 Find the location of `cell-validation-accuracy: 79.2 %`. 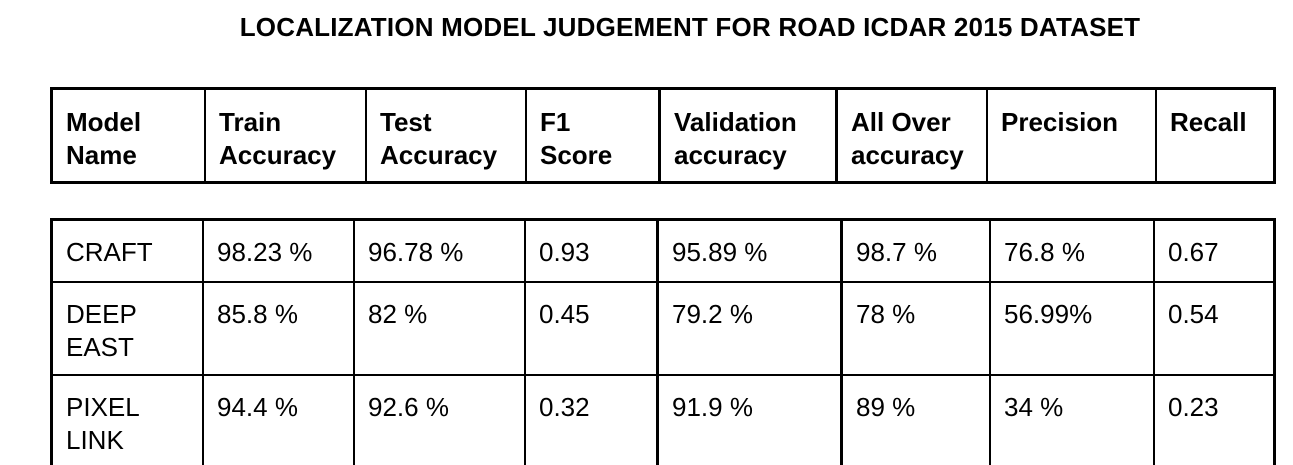

cell-validation-accuracy: 79.2 % is located at coordinates (751, 328).